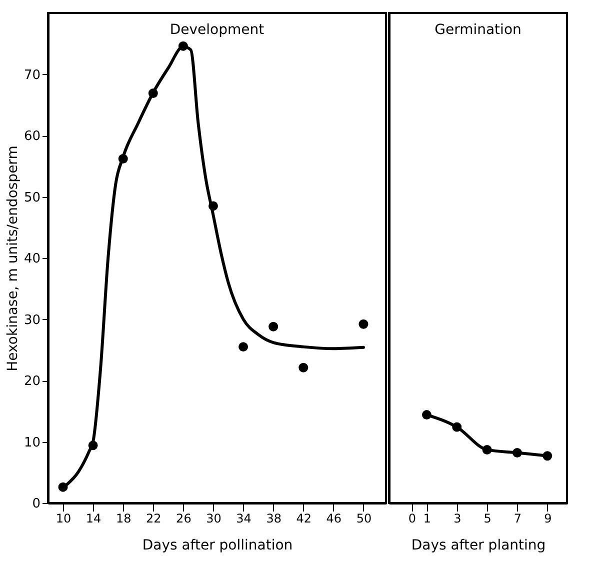  Describe the element at coordinates (12, 259) in the screenshot. I see `y-axis-title: Hexokinase, m units/endosperm` at that location.